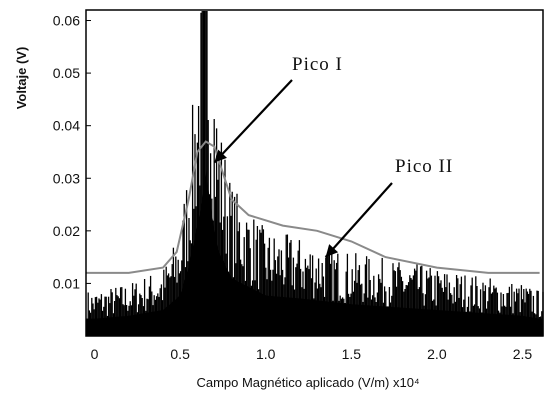 Image resolution: width=545 pixels, height=394 pixels. I want to click on y-tick-label: 0.02, so click(66, 231).